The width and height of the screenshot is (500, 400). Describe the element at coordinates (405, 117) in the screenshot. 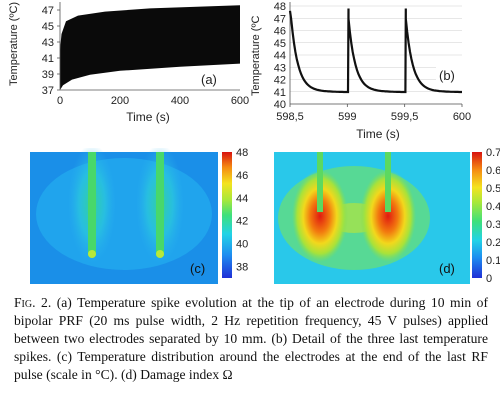

I see `chart-b-xtick-label: 599,5` at that location.